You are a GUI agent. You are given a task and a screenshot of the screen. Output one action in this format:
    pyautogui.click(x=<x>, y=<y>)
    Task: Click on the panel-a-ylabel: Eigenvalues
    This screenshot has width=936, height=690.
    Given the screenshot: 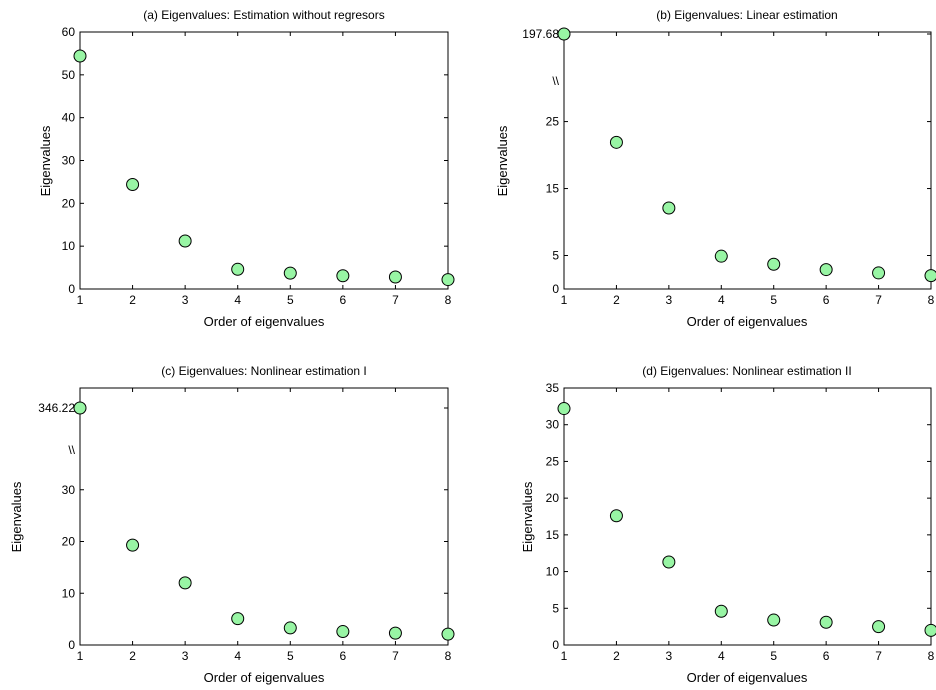 What is the action you would take?
    pyautogui.click(x=45, y=160)
    